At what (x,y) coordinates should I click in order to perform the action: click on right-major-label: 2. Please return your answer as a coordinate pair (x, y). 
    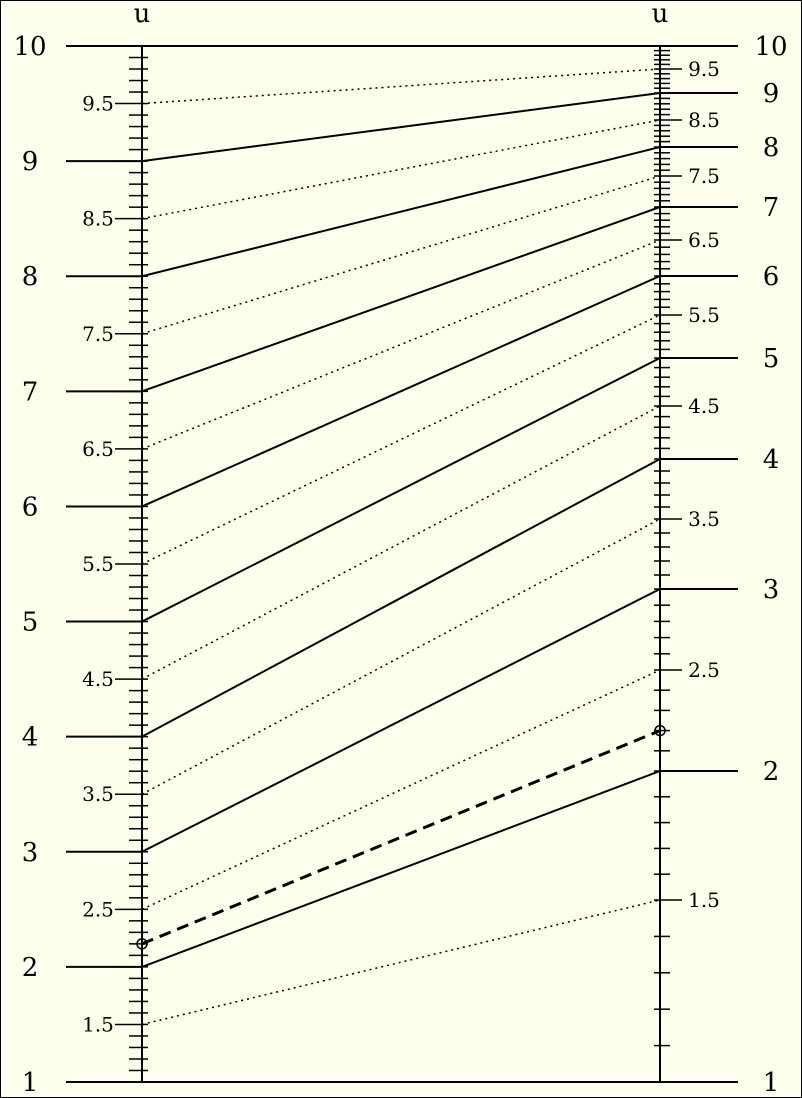
    Looking at the image, I should click on (771, 772).